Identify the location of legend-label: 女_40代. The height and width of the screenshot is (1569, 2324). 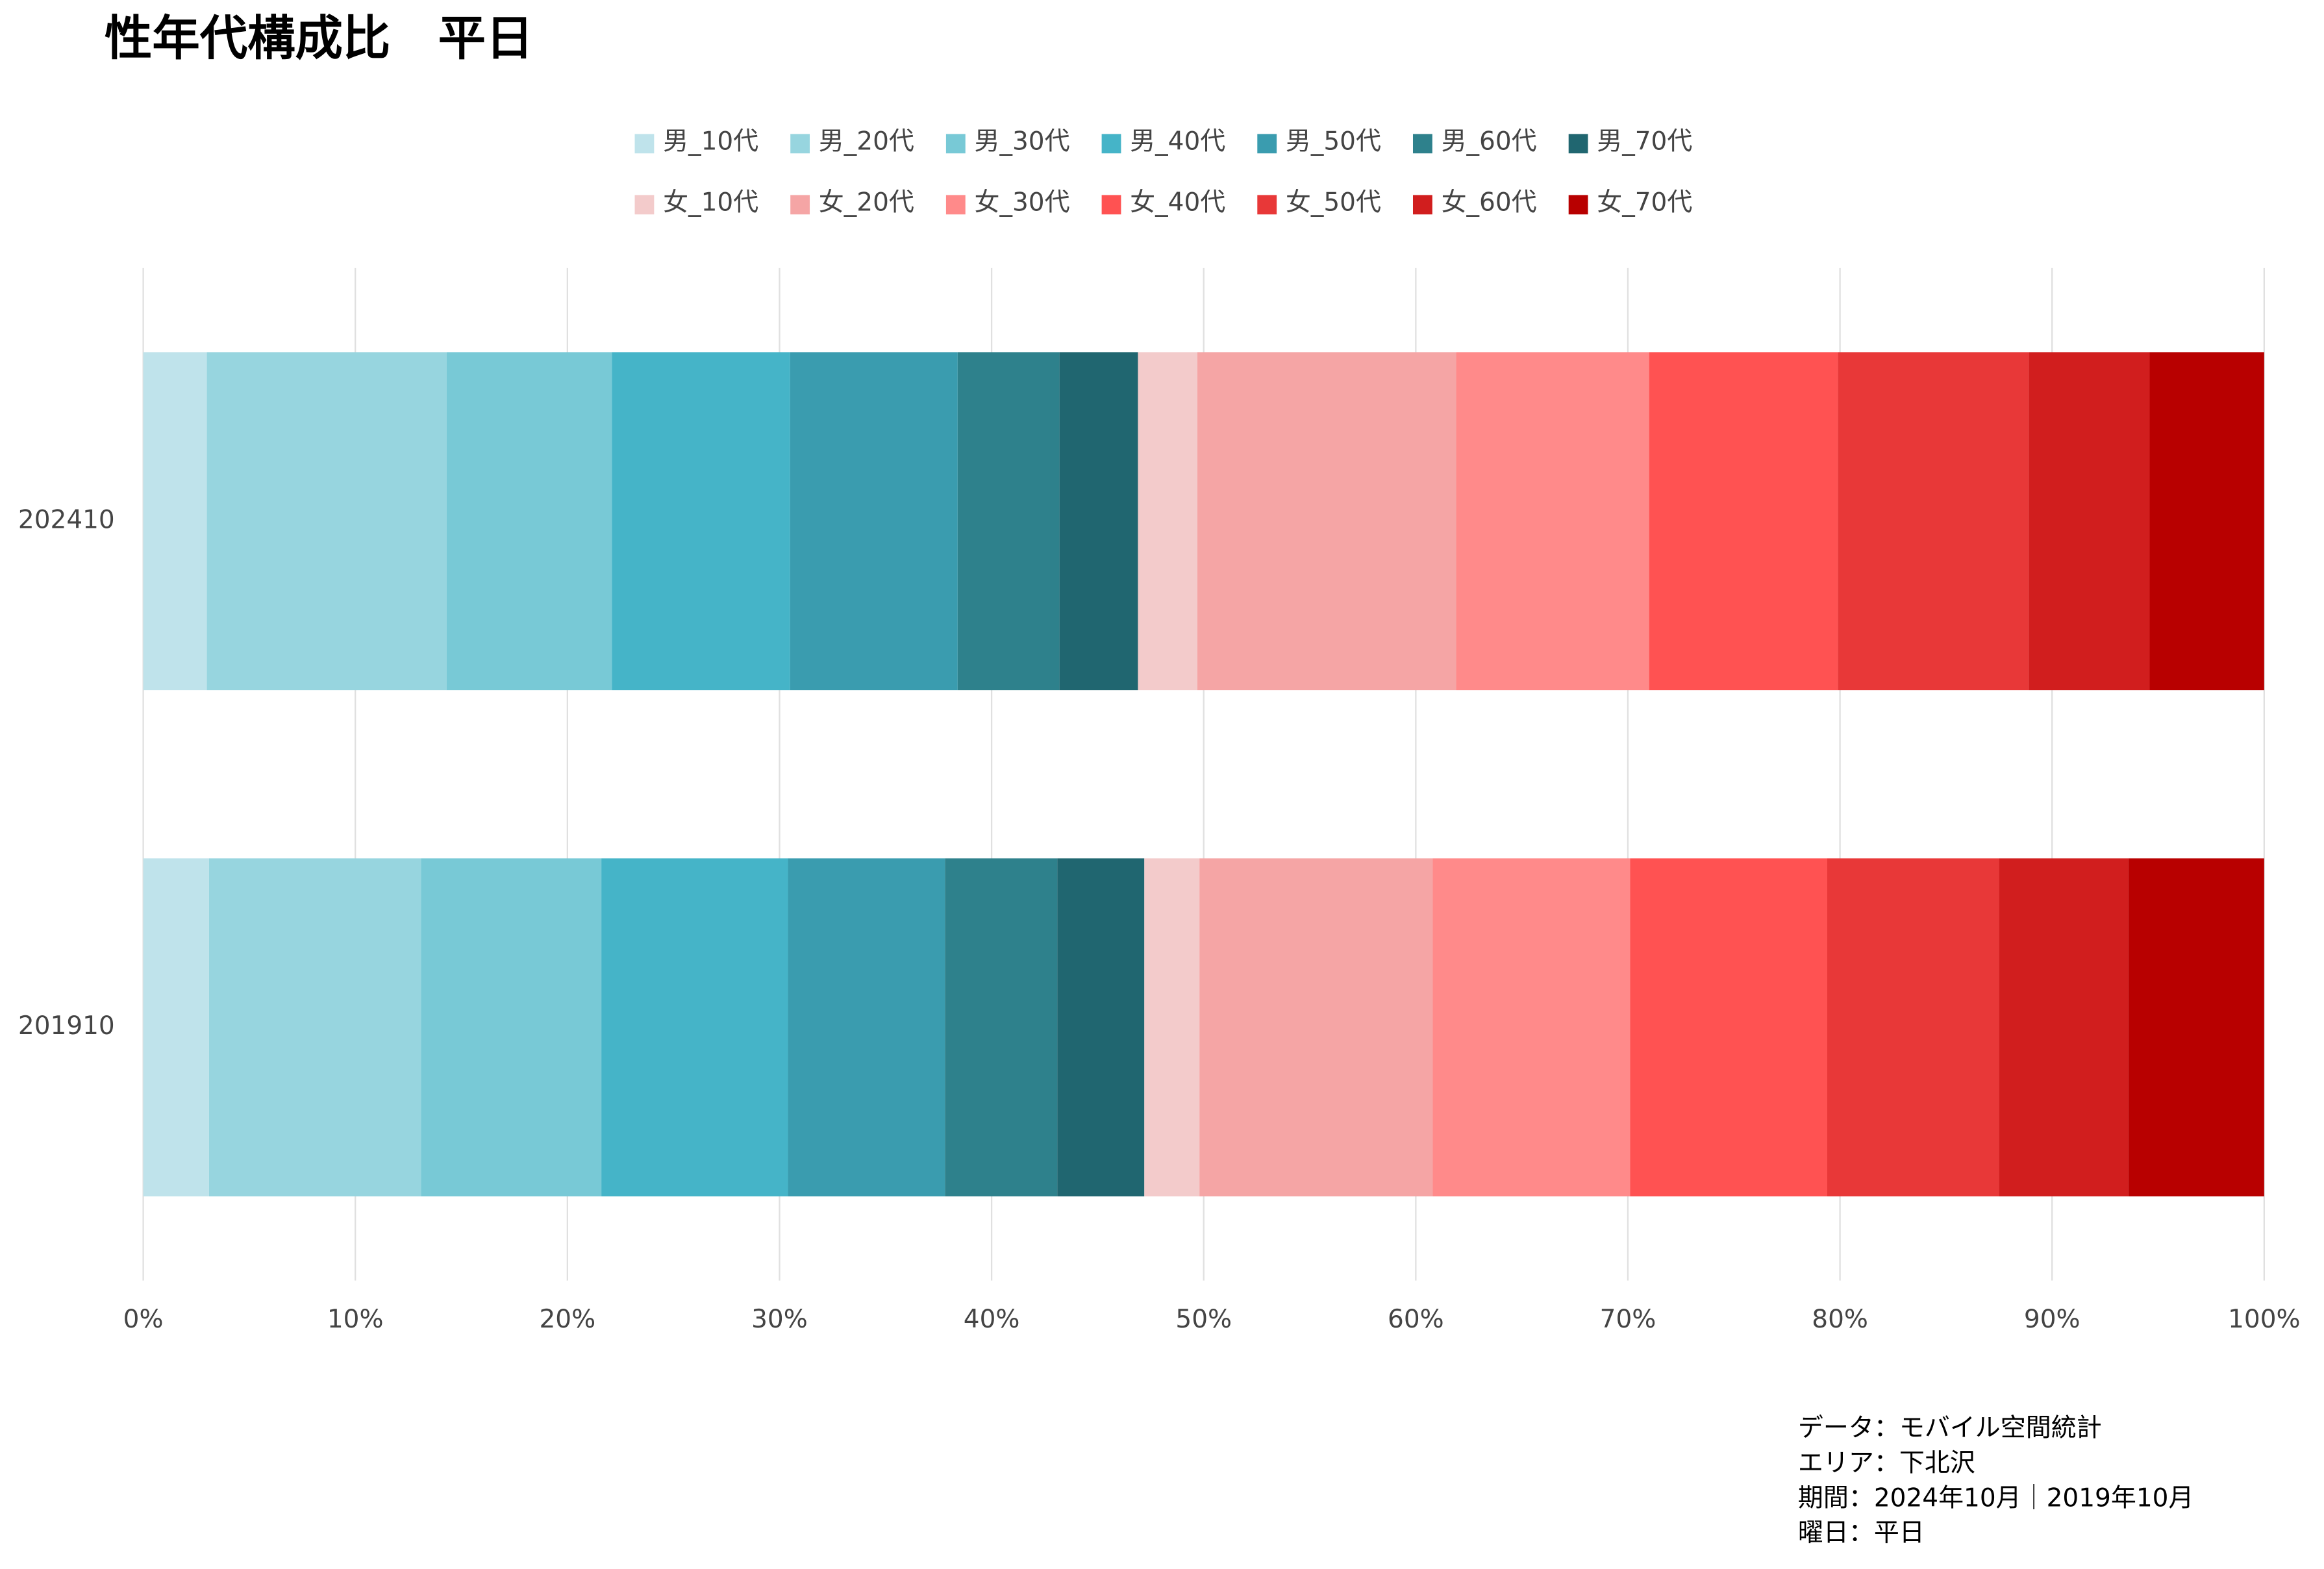
(1177, 203).